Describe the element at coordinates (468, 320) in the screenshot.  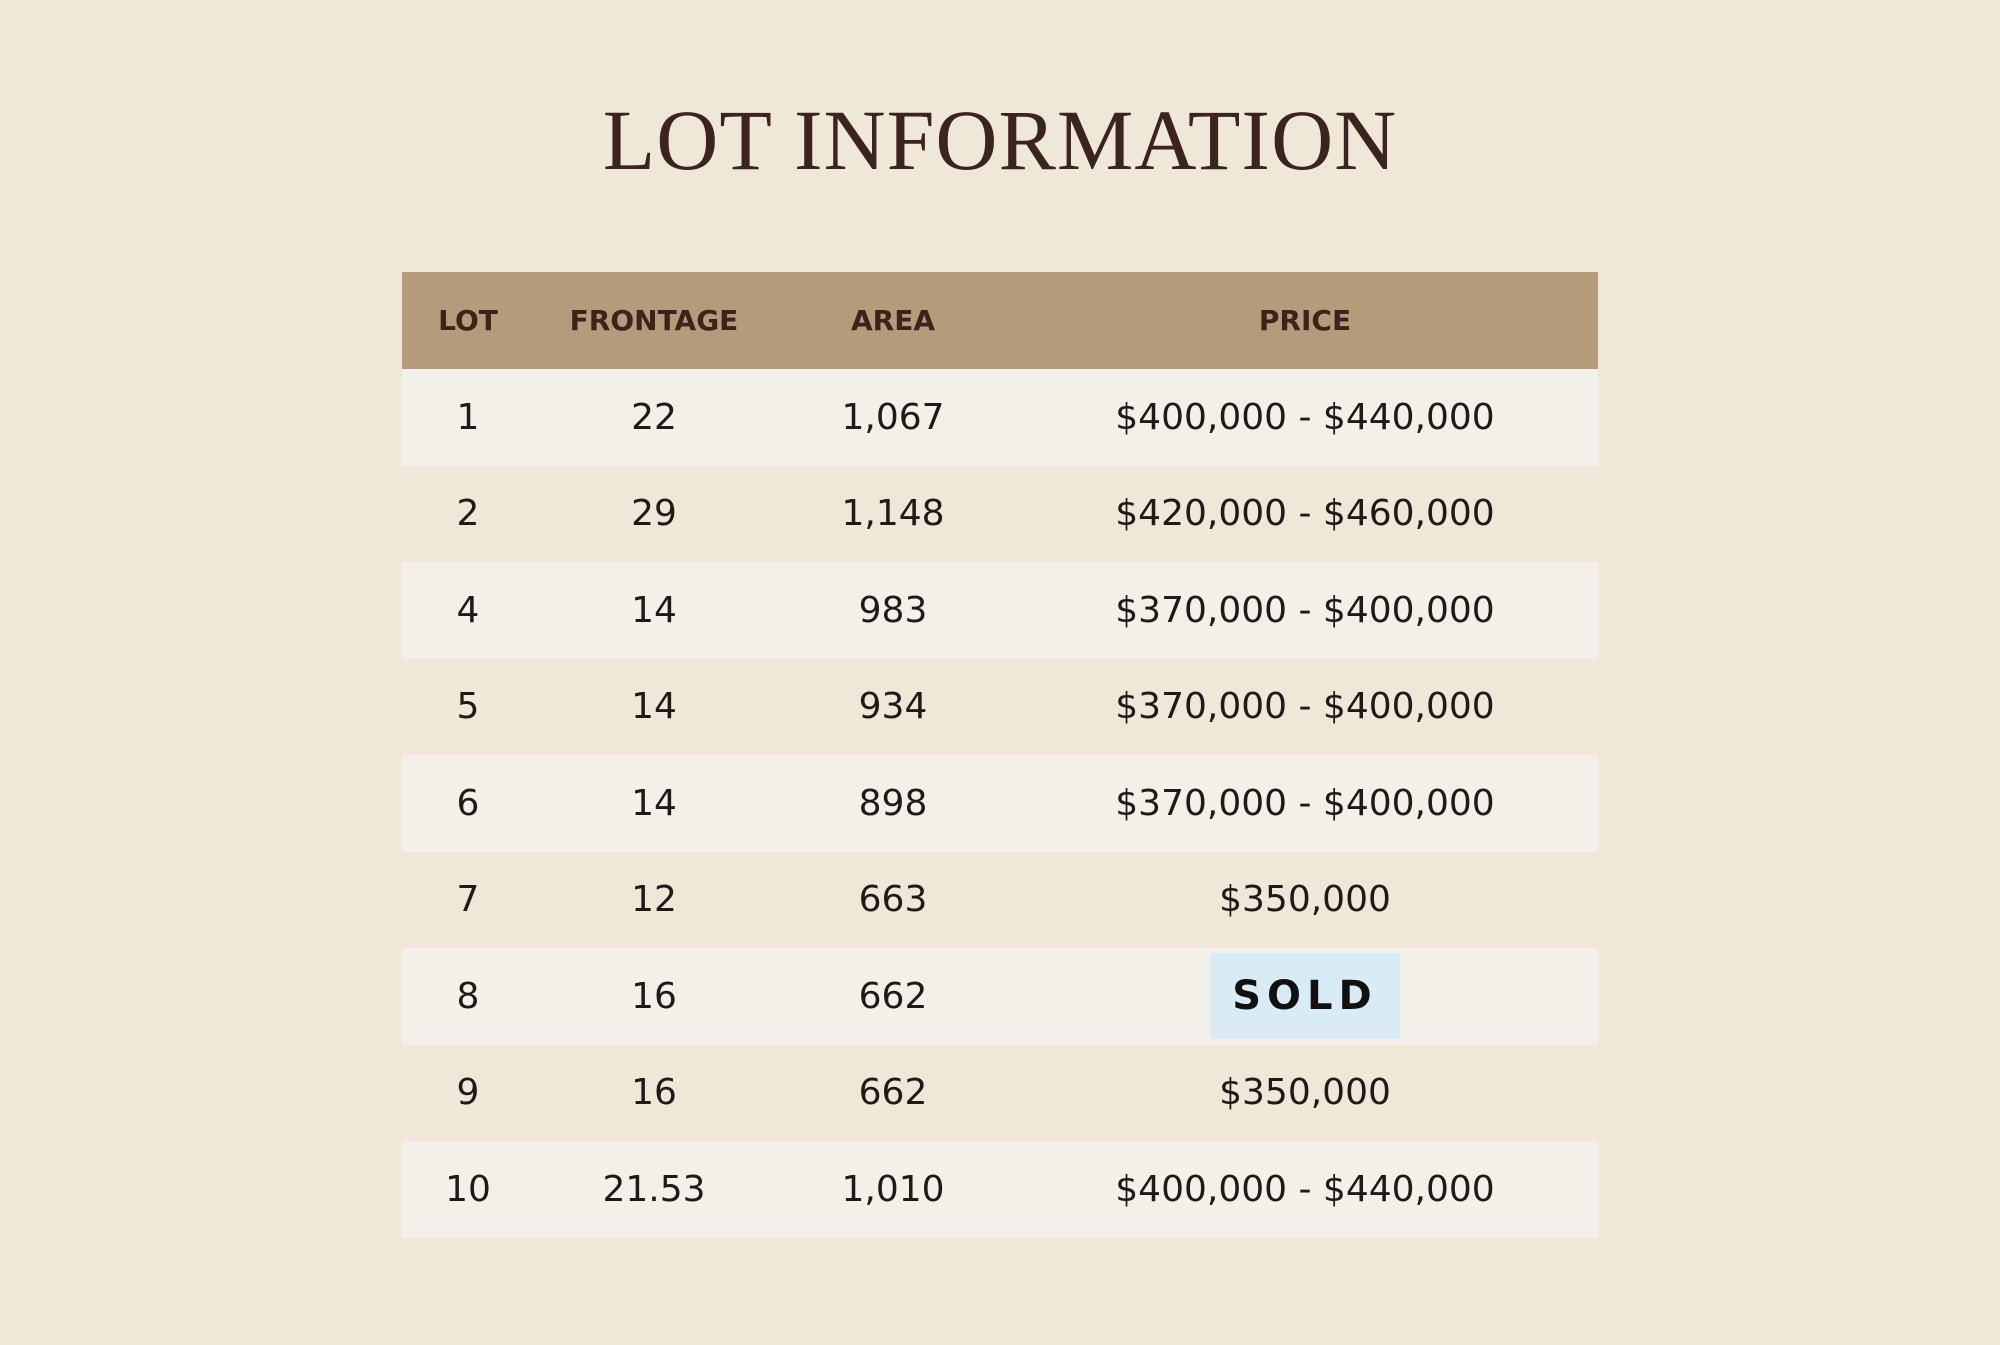
I see `column-header: LOT` at that location.